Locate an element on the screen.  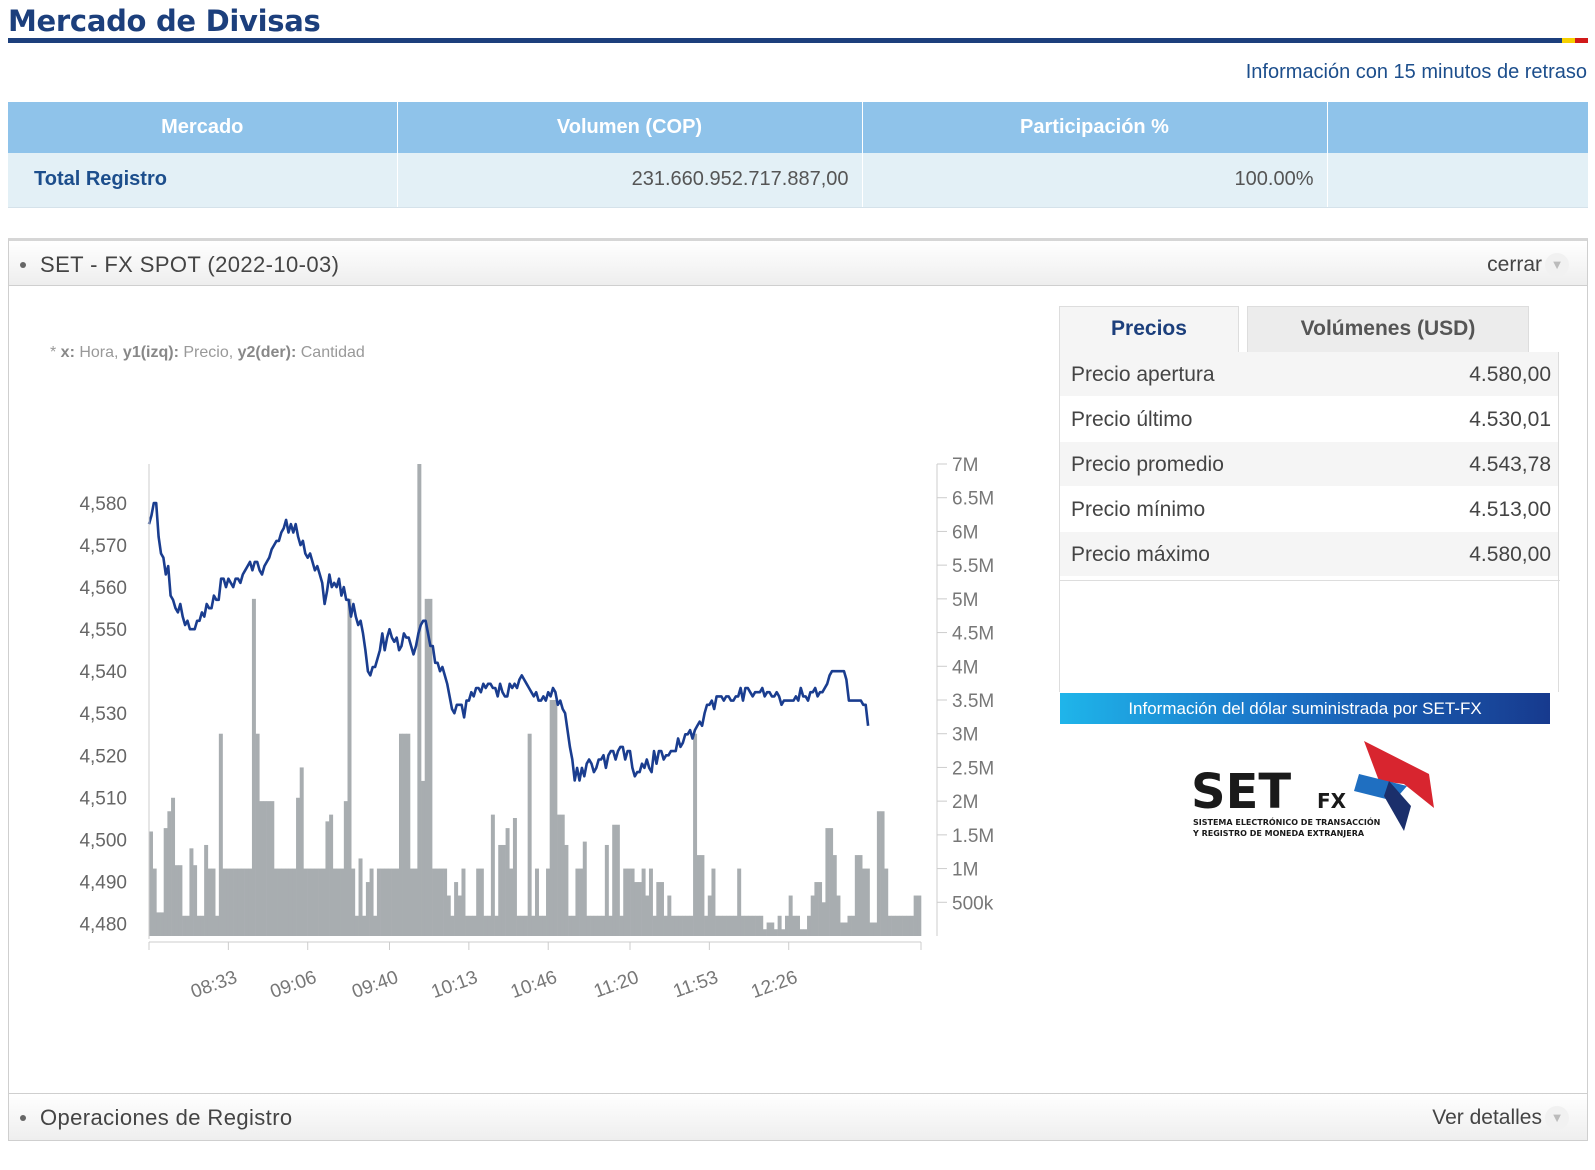
col-mercado-header: Mercado is located at coordinates (203, 127).